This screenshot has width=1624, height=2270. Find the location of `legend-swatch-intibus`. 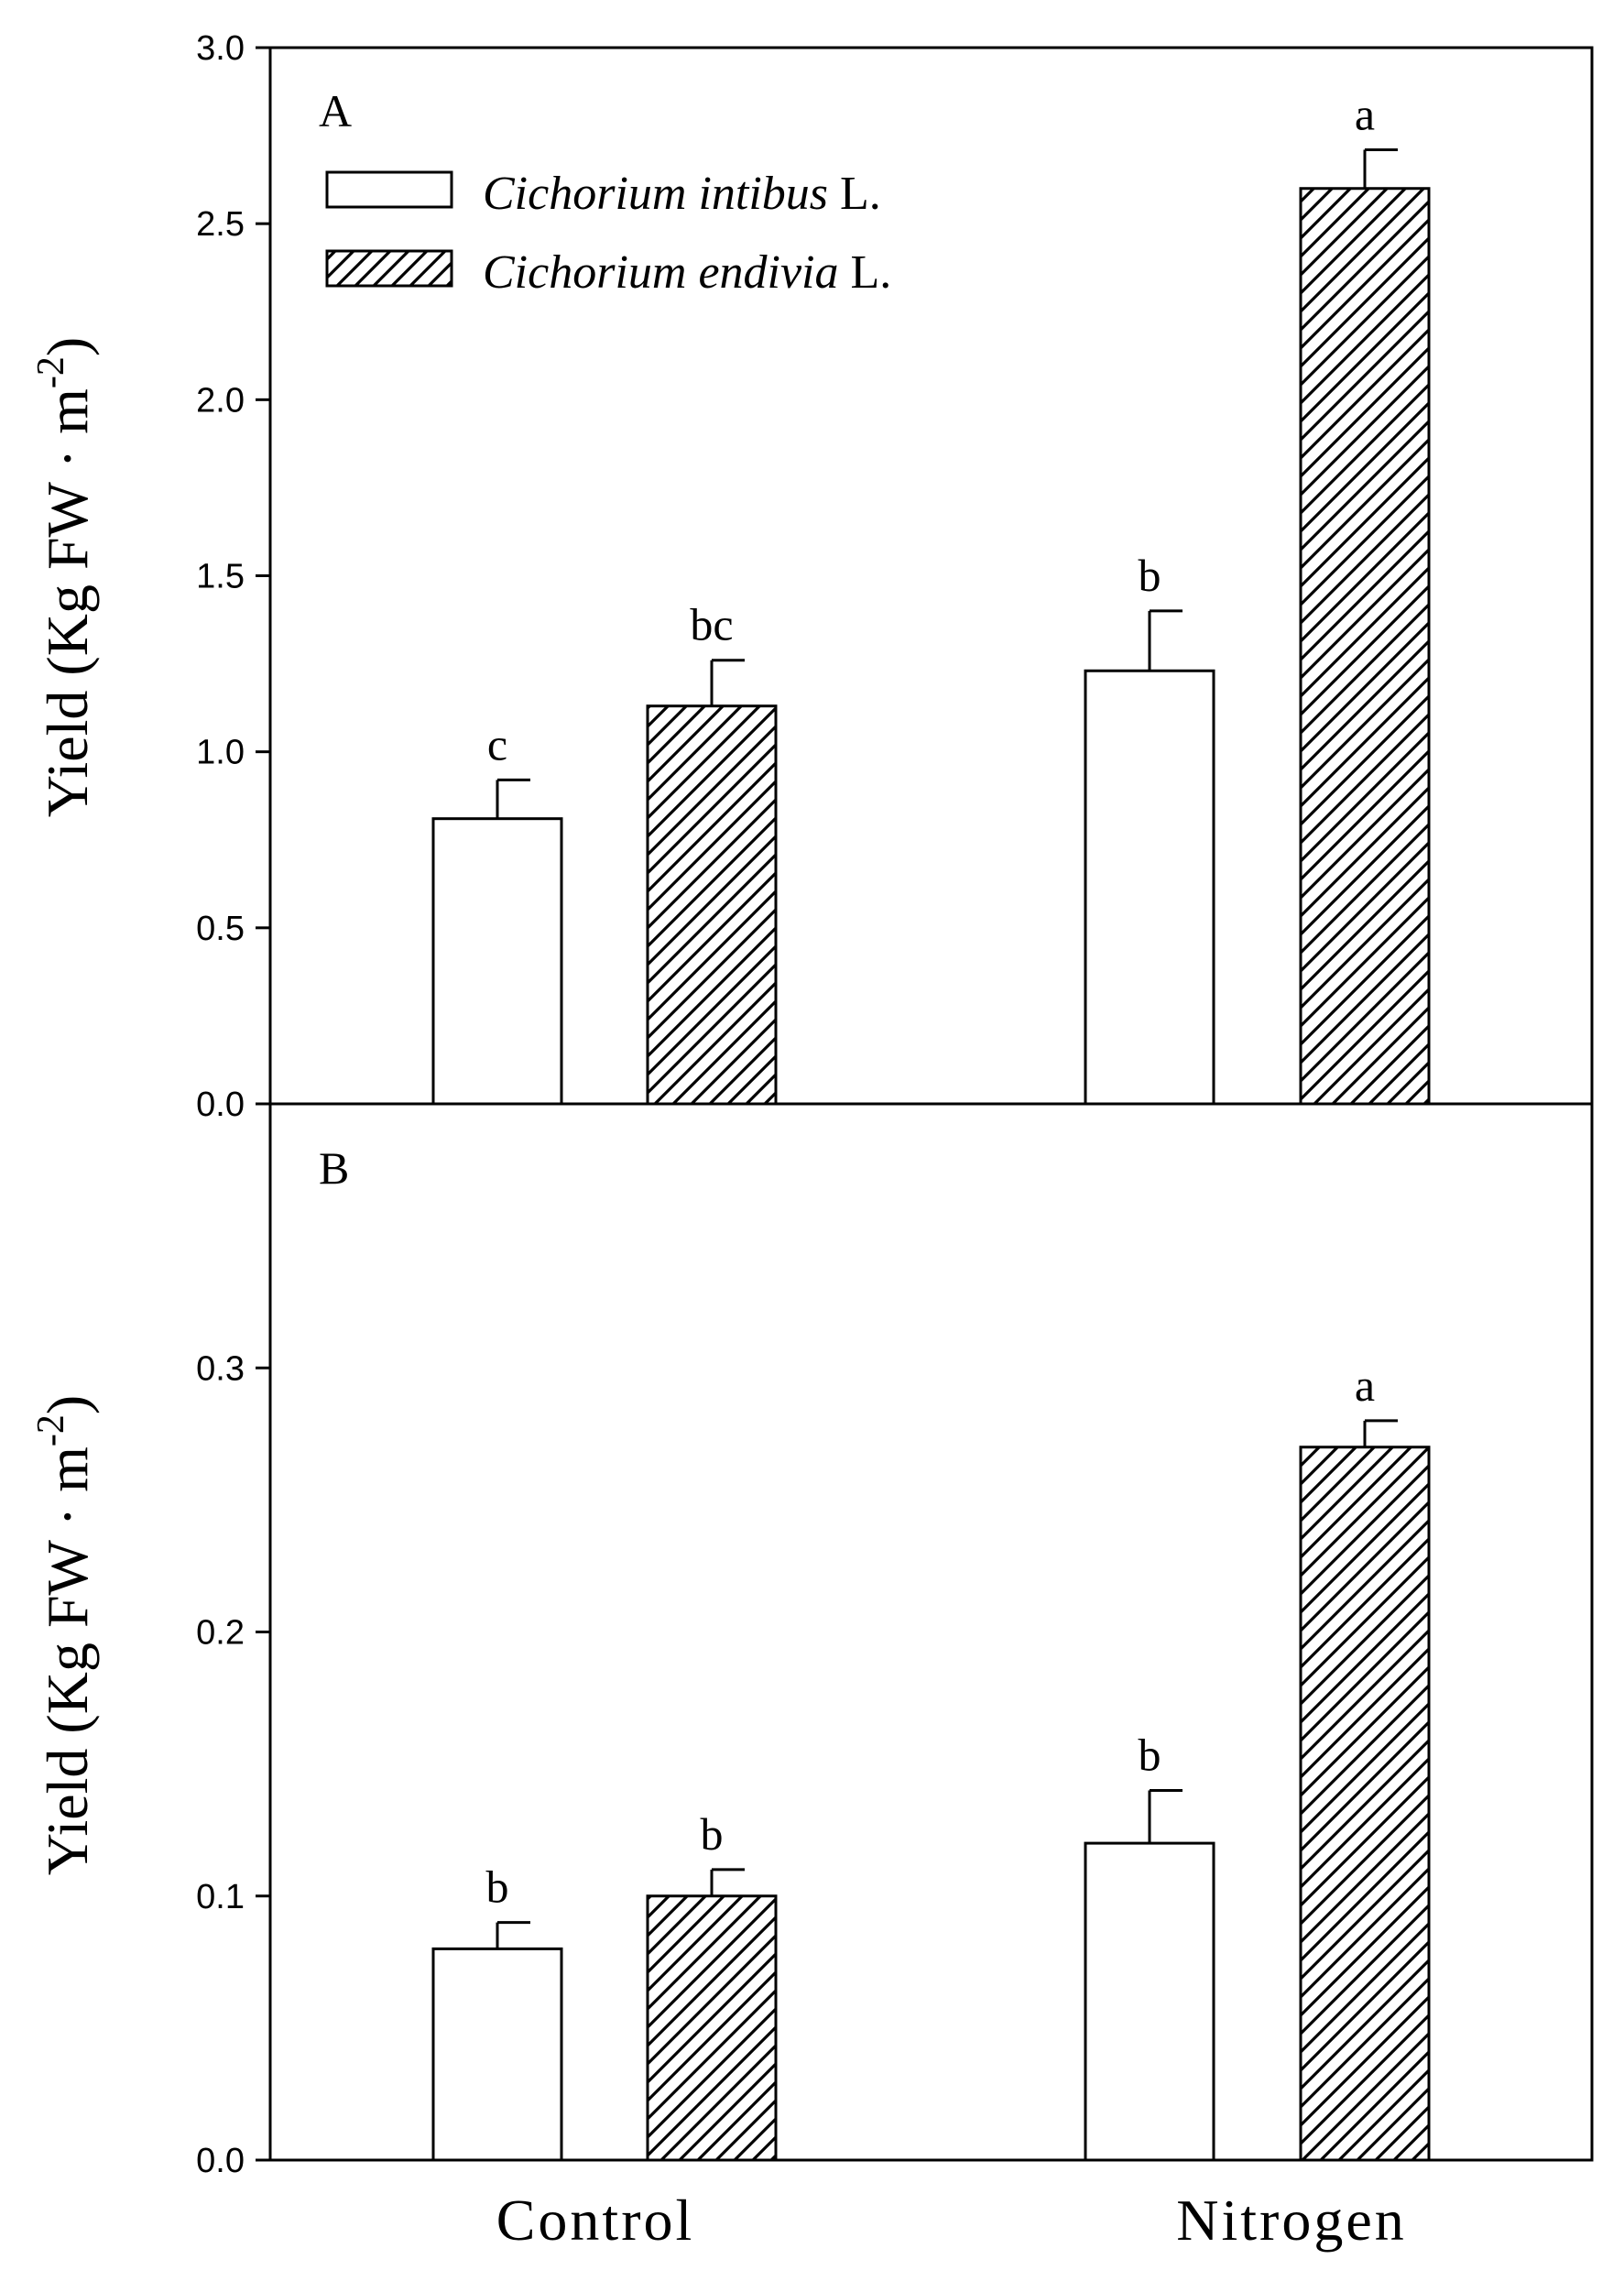

legend-swatch-intibus is located at coordinates (389, 189).